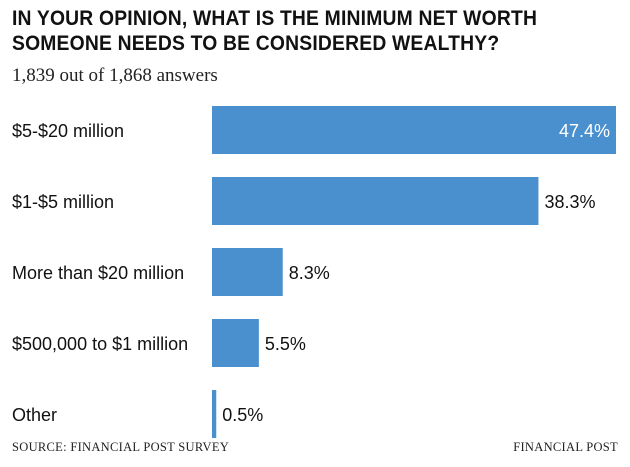 This screenshot has width=630, height=467. I want to click on bar-row: $1-$5 million 38.3%, so click(303, 201).